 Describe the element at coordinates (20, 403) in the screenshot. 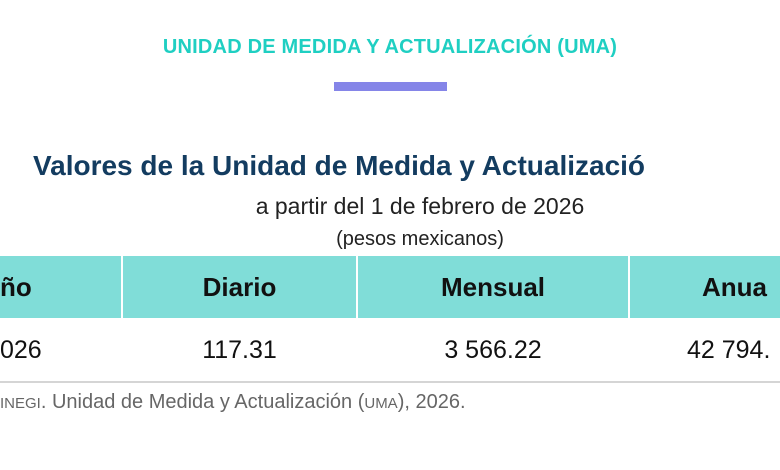

I see `source-prefix: INEGI` at that location.